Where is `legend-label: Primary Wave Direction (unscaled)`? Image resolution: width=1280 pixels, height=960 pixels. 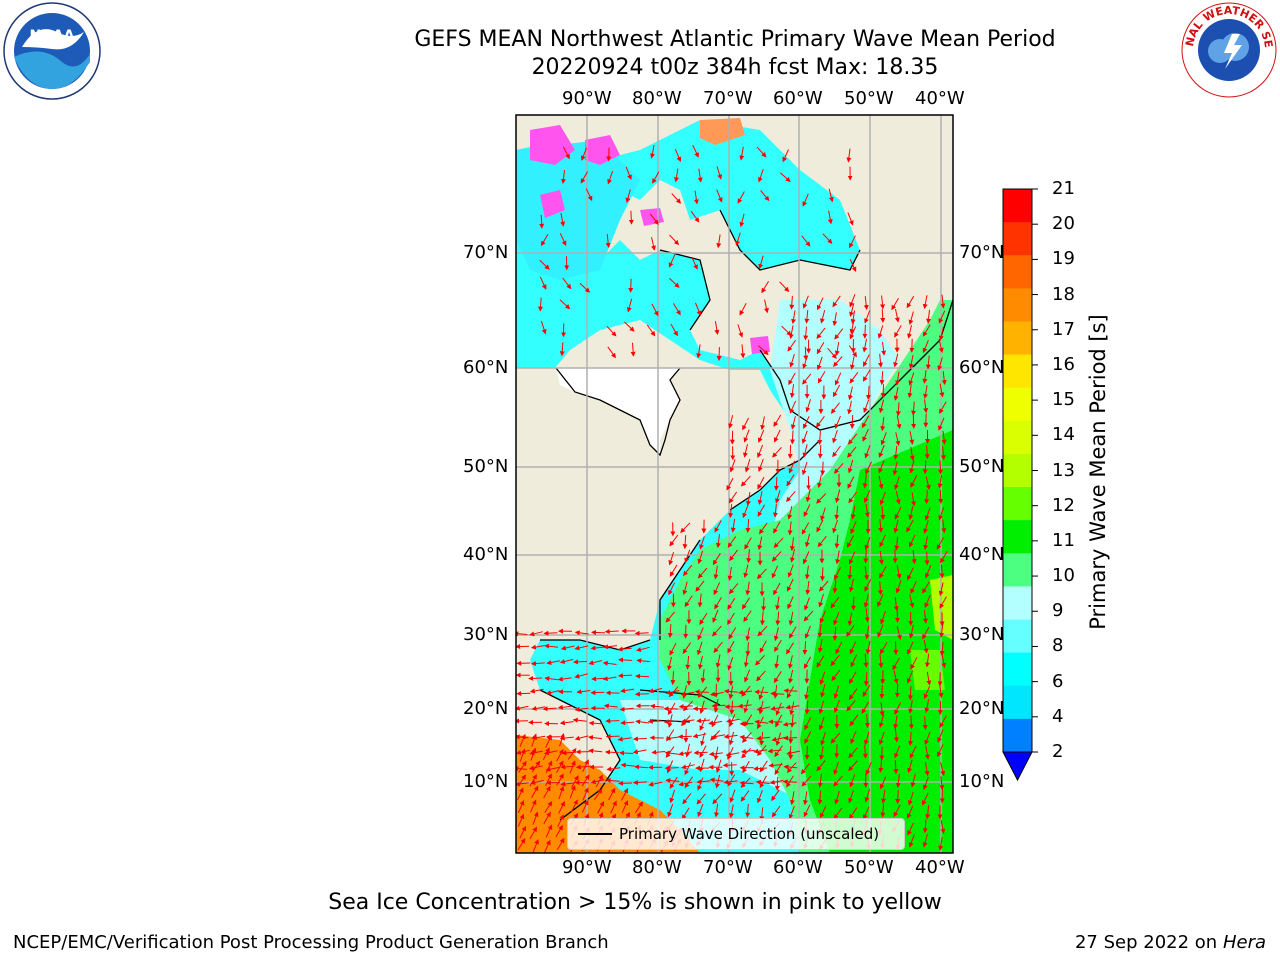
legend-label: Primary Wave Direction (unscaled) is located at coordinates (749, 834).